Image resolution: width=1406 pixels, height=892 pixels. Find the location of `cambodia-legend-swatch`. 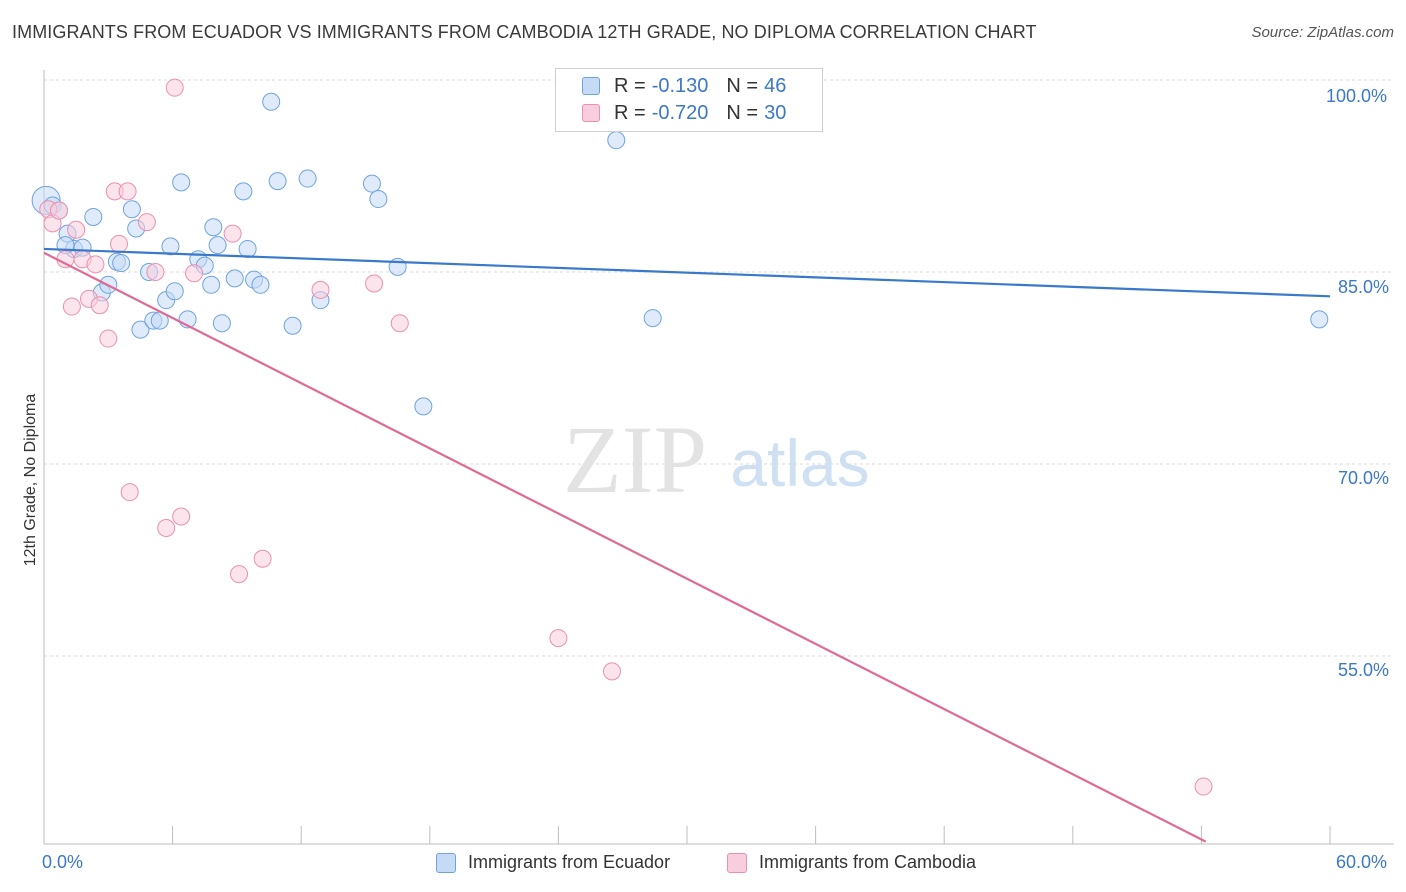

cambodia-legend-swatch is located at coordinates (737, 862).